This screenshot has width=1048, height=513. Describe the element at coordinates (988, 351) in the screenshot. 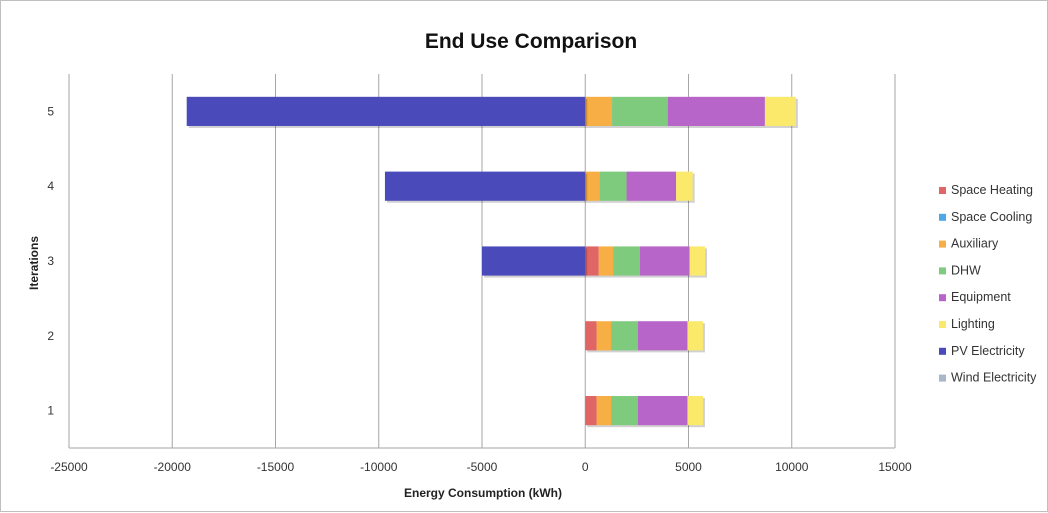

I see `legend-label: PV Electricity` at that location.